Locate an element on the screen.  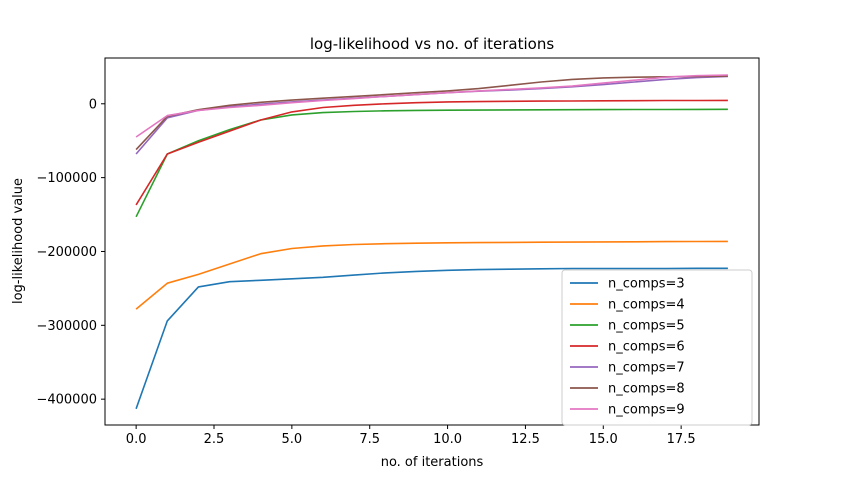
x-tick-label: 15.0 is located at coordinates (603, 439).